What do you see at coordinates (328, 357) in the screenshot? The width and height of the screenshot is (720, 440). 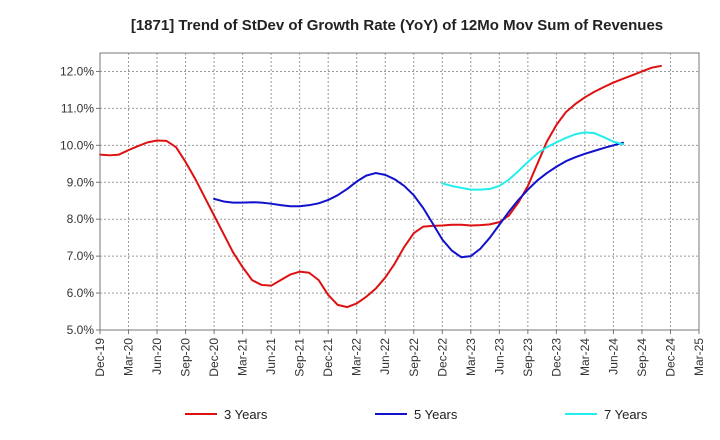 I see `x-tick-label: Dec-21` at bounding box center [328, 357].